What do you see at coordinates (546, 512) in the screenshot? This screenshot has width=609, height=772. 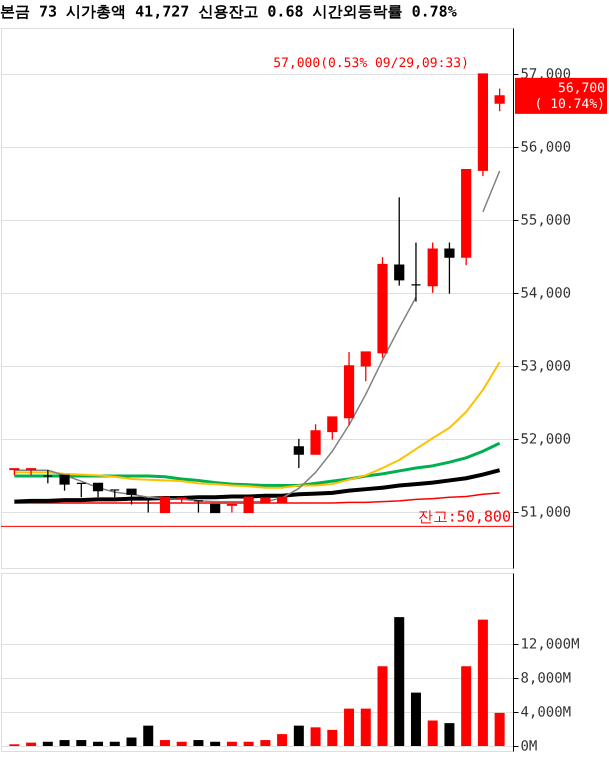 I see `y-tick-label: 51,000` at bounding box center [546, 512].